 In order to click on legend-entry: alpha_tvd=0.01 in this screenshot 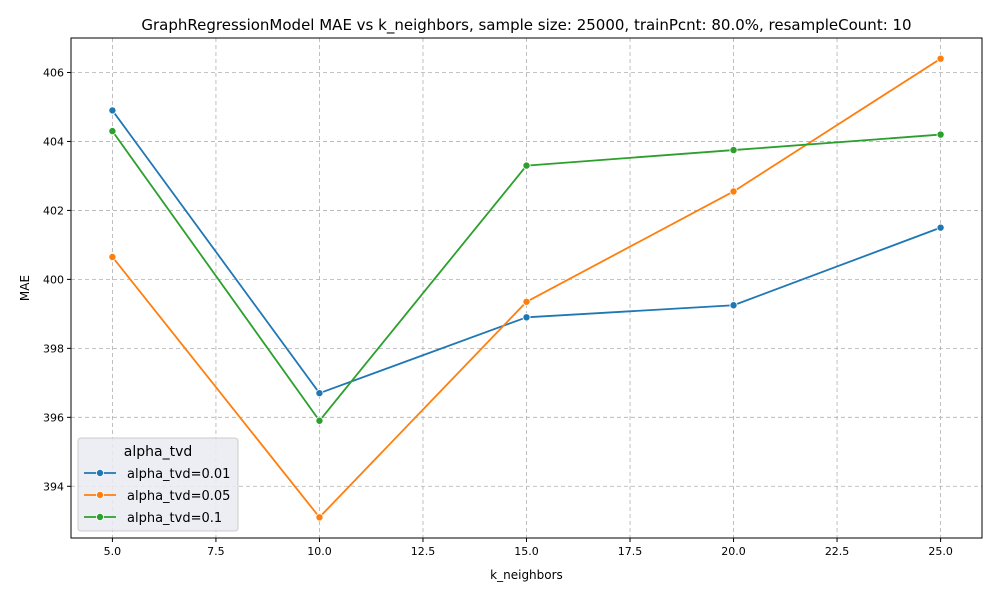, I will do `click(157, 474)`.